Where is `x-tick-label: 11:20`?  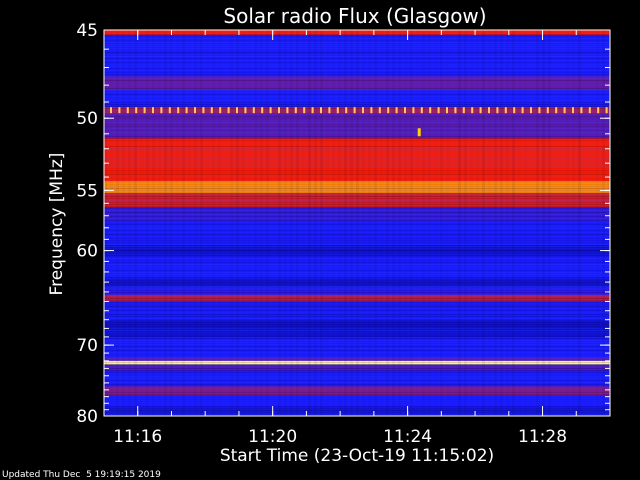
x-tick-label: 11:20 is located at coordinates (272, 437).